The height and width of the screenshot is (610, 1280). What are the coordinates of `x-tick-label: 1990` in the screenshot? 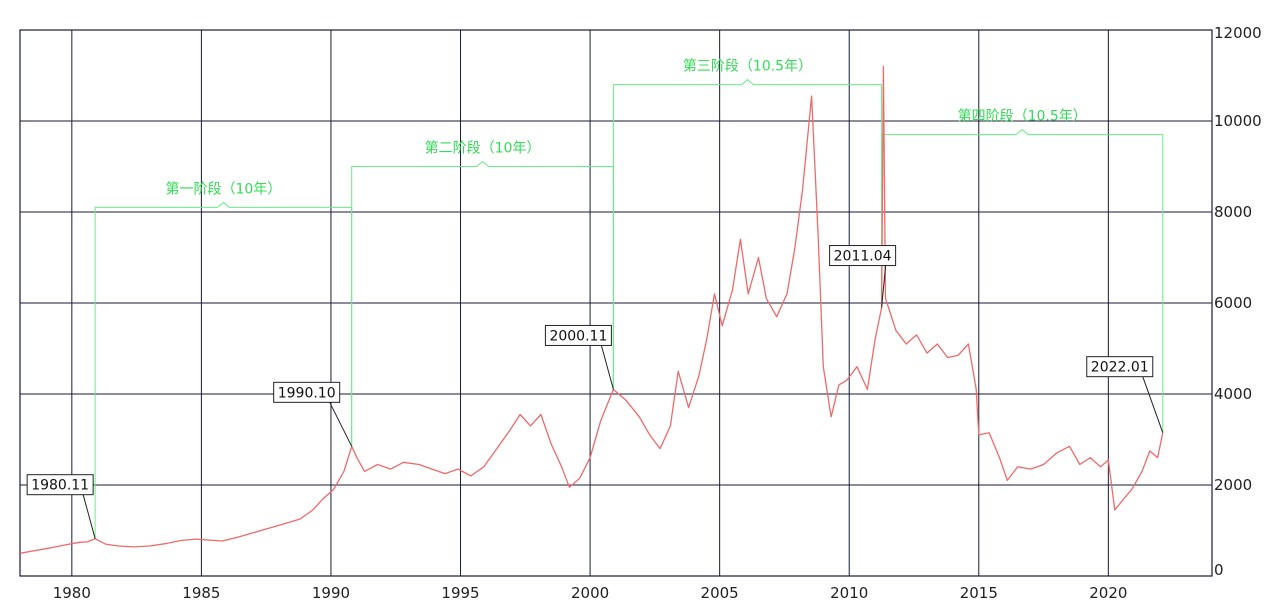 It's located at (331, 593).